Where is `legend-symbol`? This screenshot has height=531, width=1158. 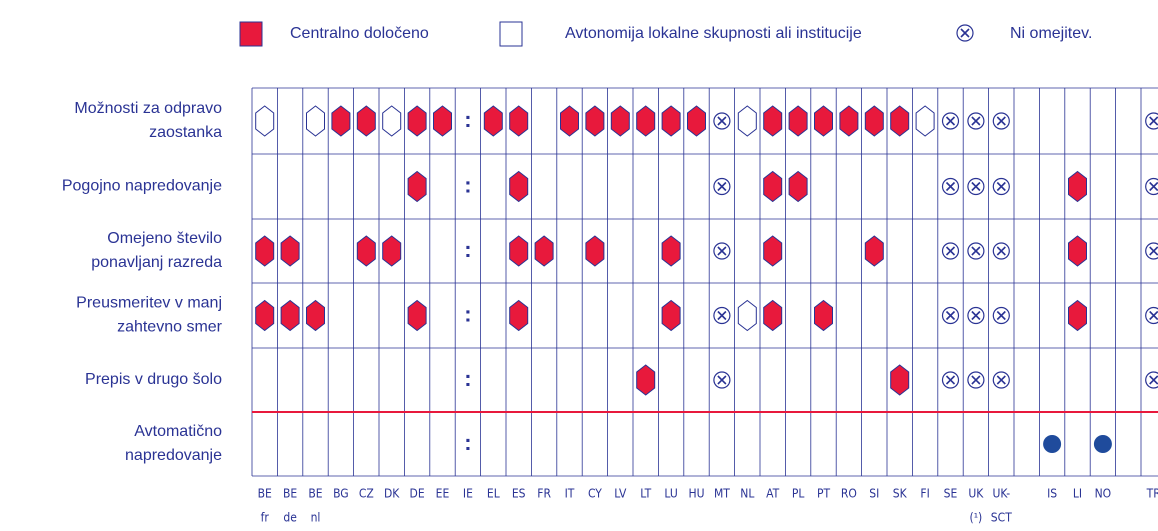
legend-symbol is located at coordinates (251, 34).